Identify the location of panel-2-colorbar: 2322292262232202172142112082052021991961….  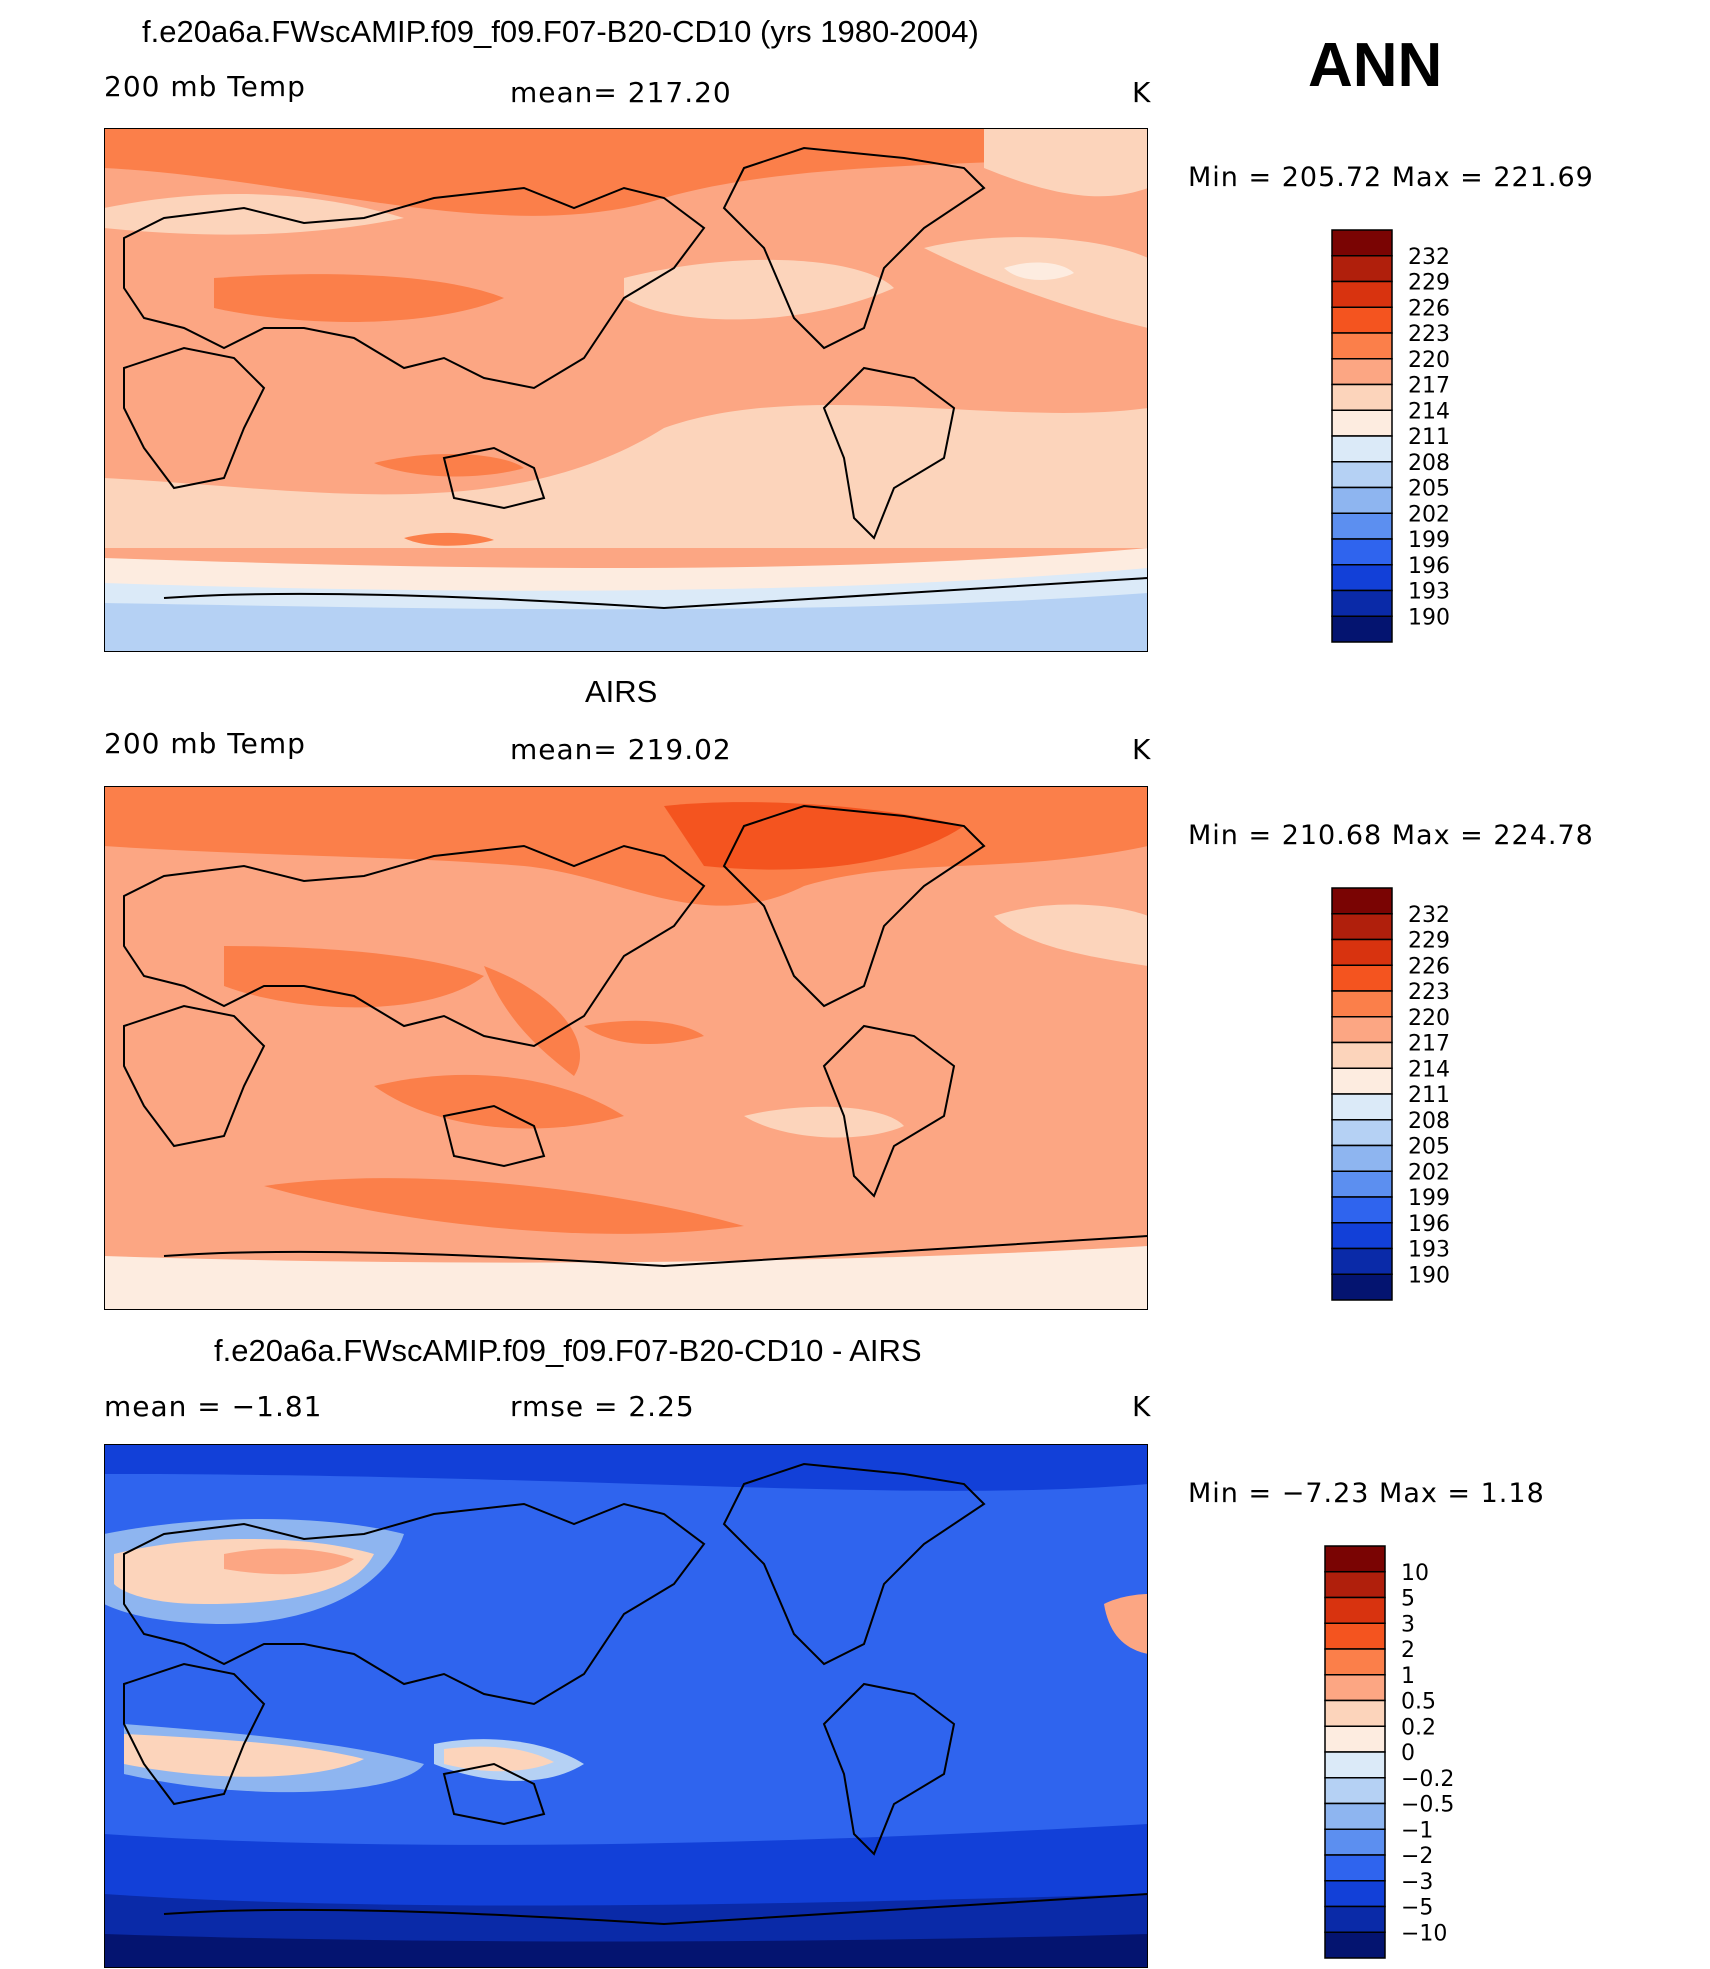
(1390, 1094).